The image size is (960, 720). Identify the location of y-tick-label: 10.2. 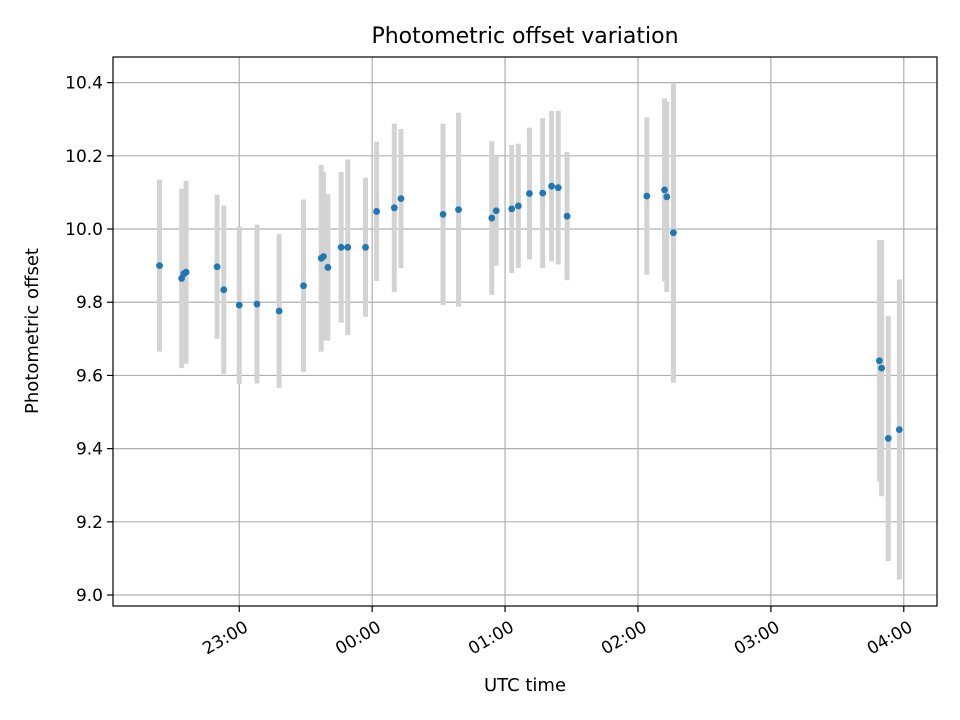
(84, 157).